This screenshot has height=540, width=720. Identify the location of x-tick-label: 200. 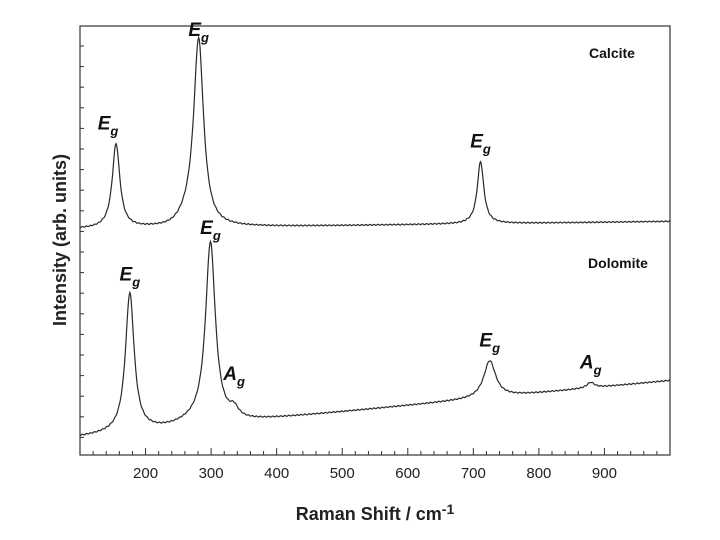
(145, 473).